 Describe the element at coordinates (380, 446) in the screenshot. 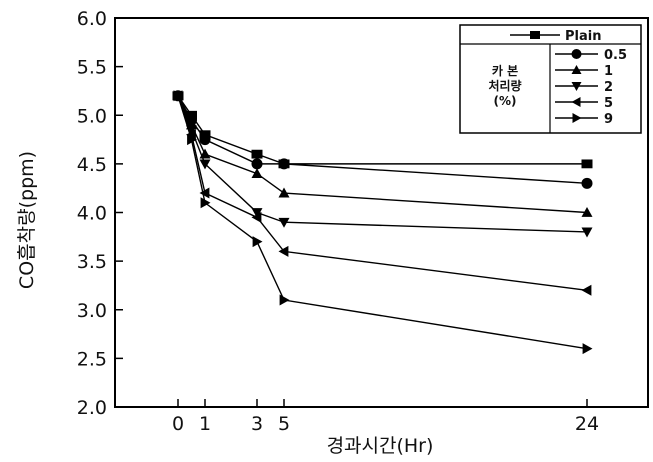

I see `x-axis-title: 경과시간(Hr)` at that location.